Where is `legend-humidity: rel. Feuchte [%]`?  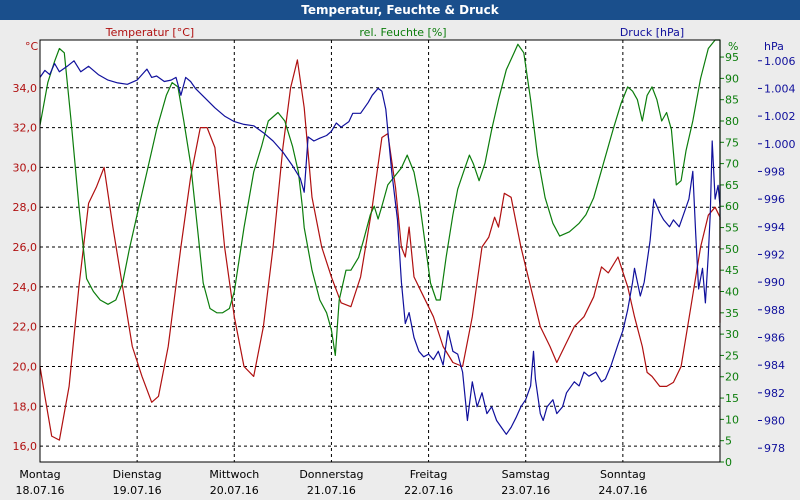
legend-humidity: rel. Feuchte [%] is located at coordinates (402, 32).